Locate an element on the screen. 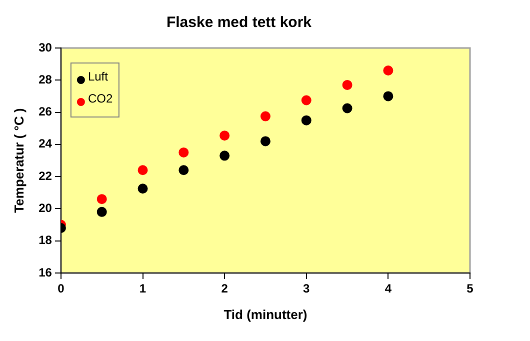 The height and width of the screenshot is (341, 530). y-tick-label: 18 is located at coordinates (45, 240).